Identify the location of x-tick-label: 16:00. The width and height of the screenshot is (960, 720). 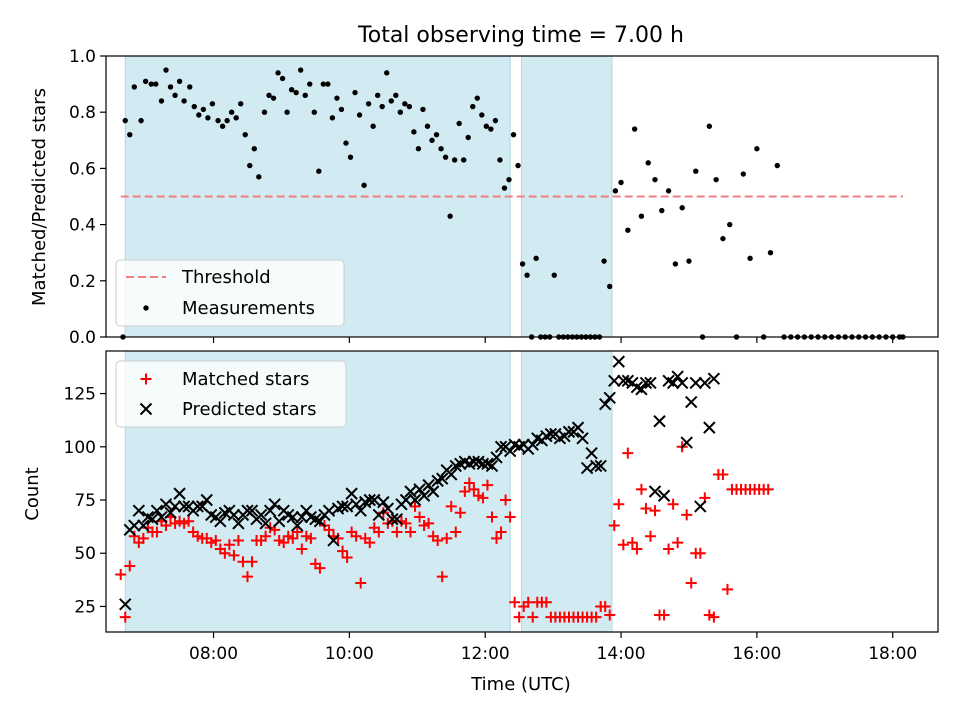
(756, 654).